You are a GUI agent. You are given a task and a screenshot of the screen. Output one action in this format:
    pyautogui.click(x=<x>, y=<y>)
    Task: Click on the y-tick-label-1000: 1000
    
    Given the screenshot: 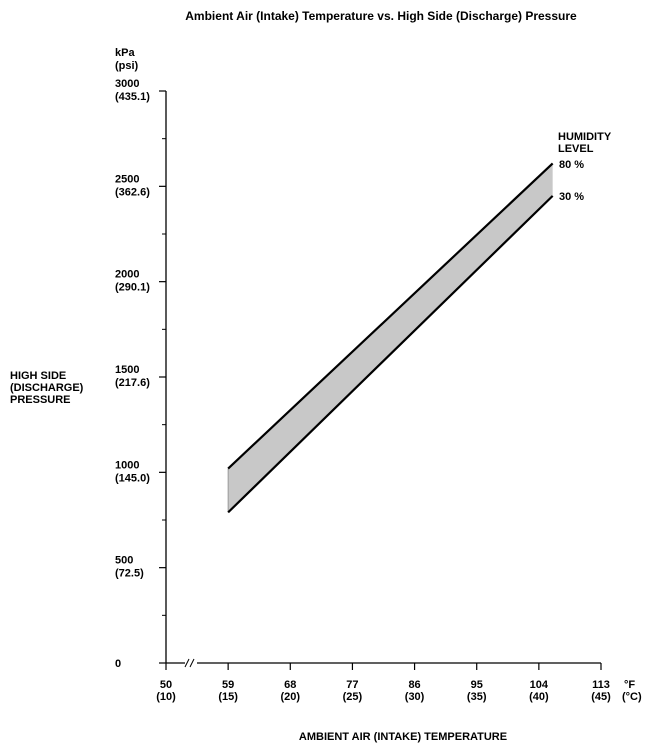 What is the action you would take?
    pyautogui.click(x=127, y=465)
    